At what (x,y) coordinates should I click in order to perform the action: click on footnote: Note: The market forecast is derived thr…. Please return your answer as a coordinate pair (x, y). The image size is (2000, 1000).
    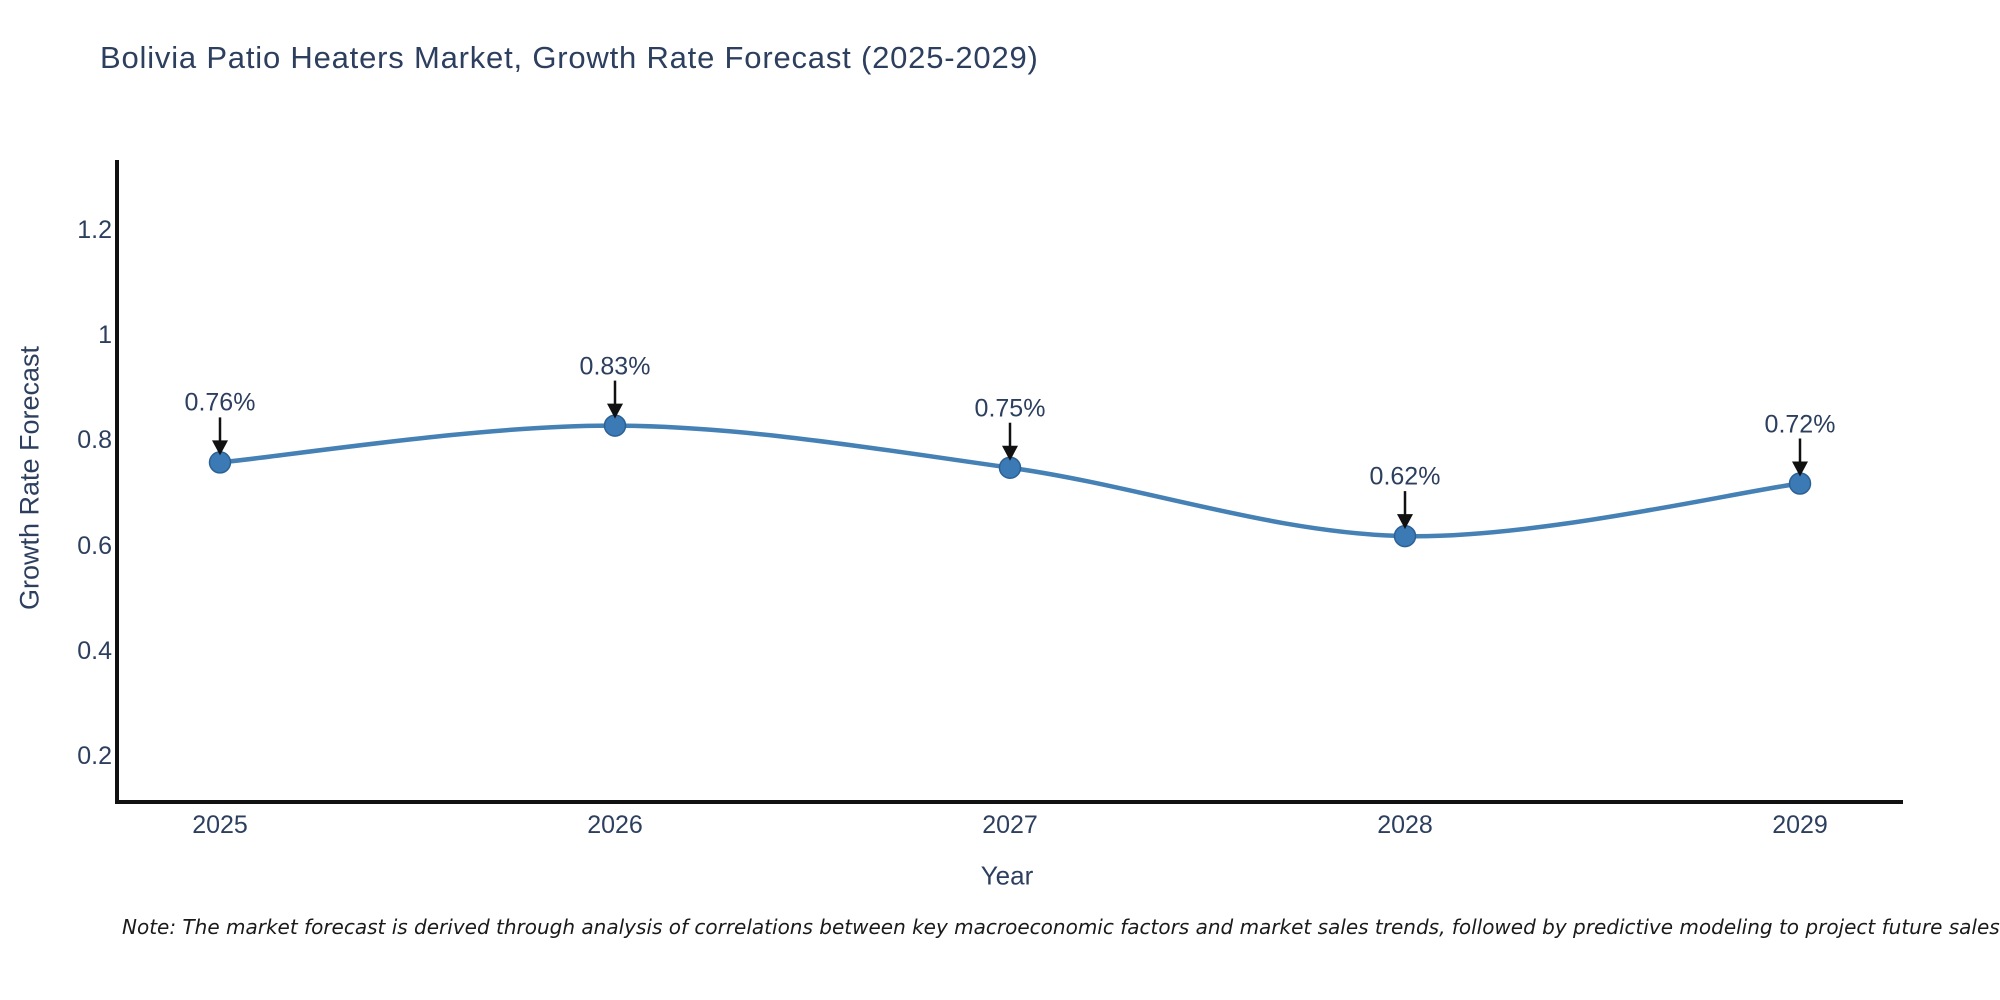
    Looking at the image, I should click on (1061, 927).